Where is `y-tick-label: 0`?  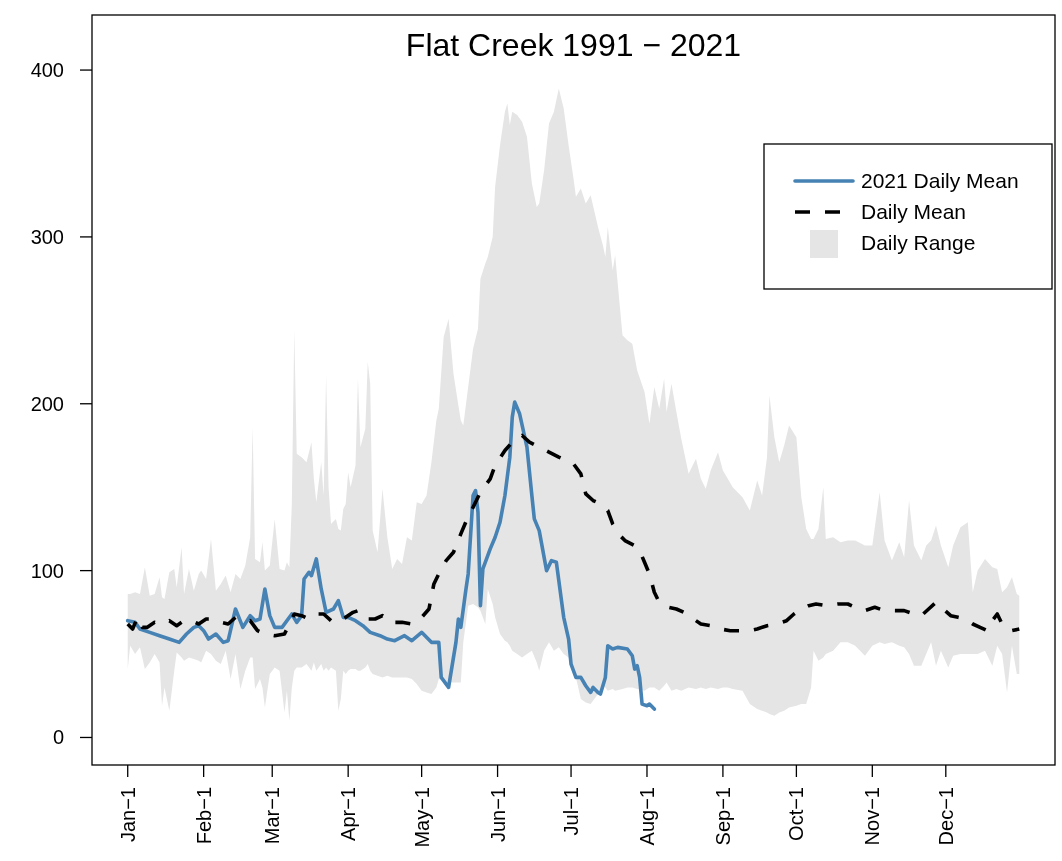 y-tick-label: 0 is located at coordinates (58, 737).